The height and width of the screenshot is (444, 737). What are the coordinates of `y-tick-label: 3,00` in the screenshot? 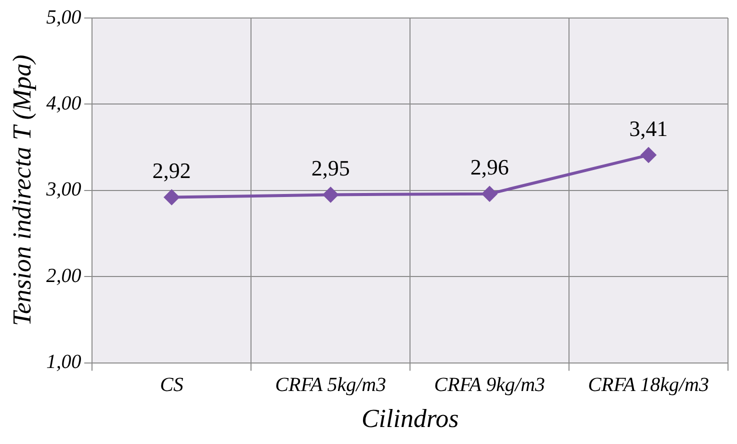 It's located at (63, 189).